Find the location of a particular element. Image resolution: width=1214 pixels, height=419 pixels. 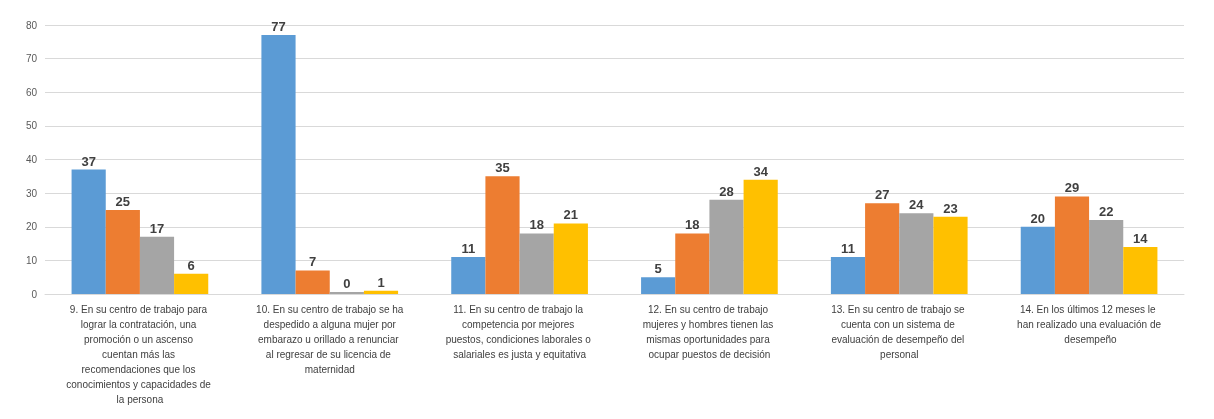

data-label: 14 is located at coordinates (1141, 238).